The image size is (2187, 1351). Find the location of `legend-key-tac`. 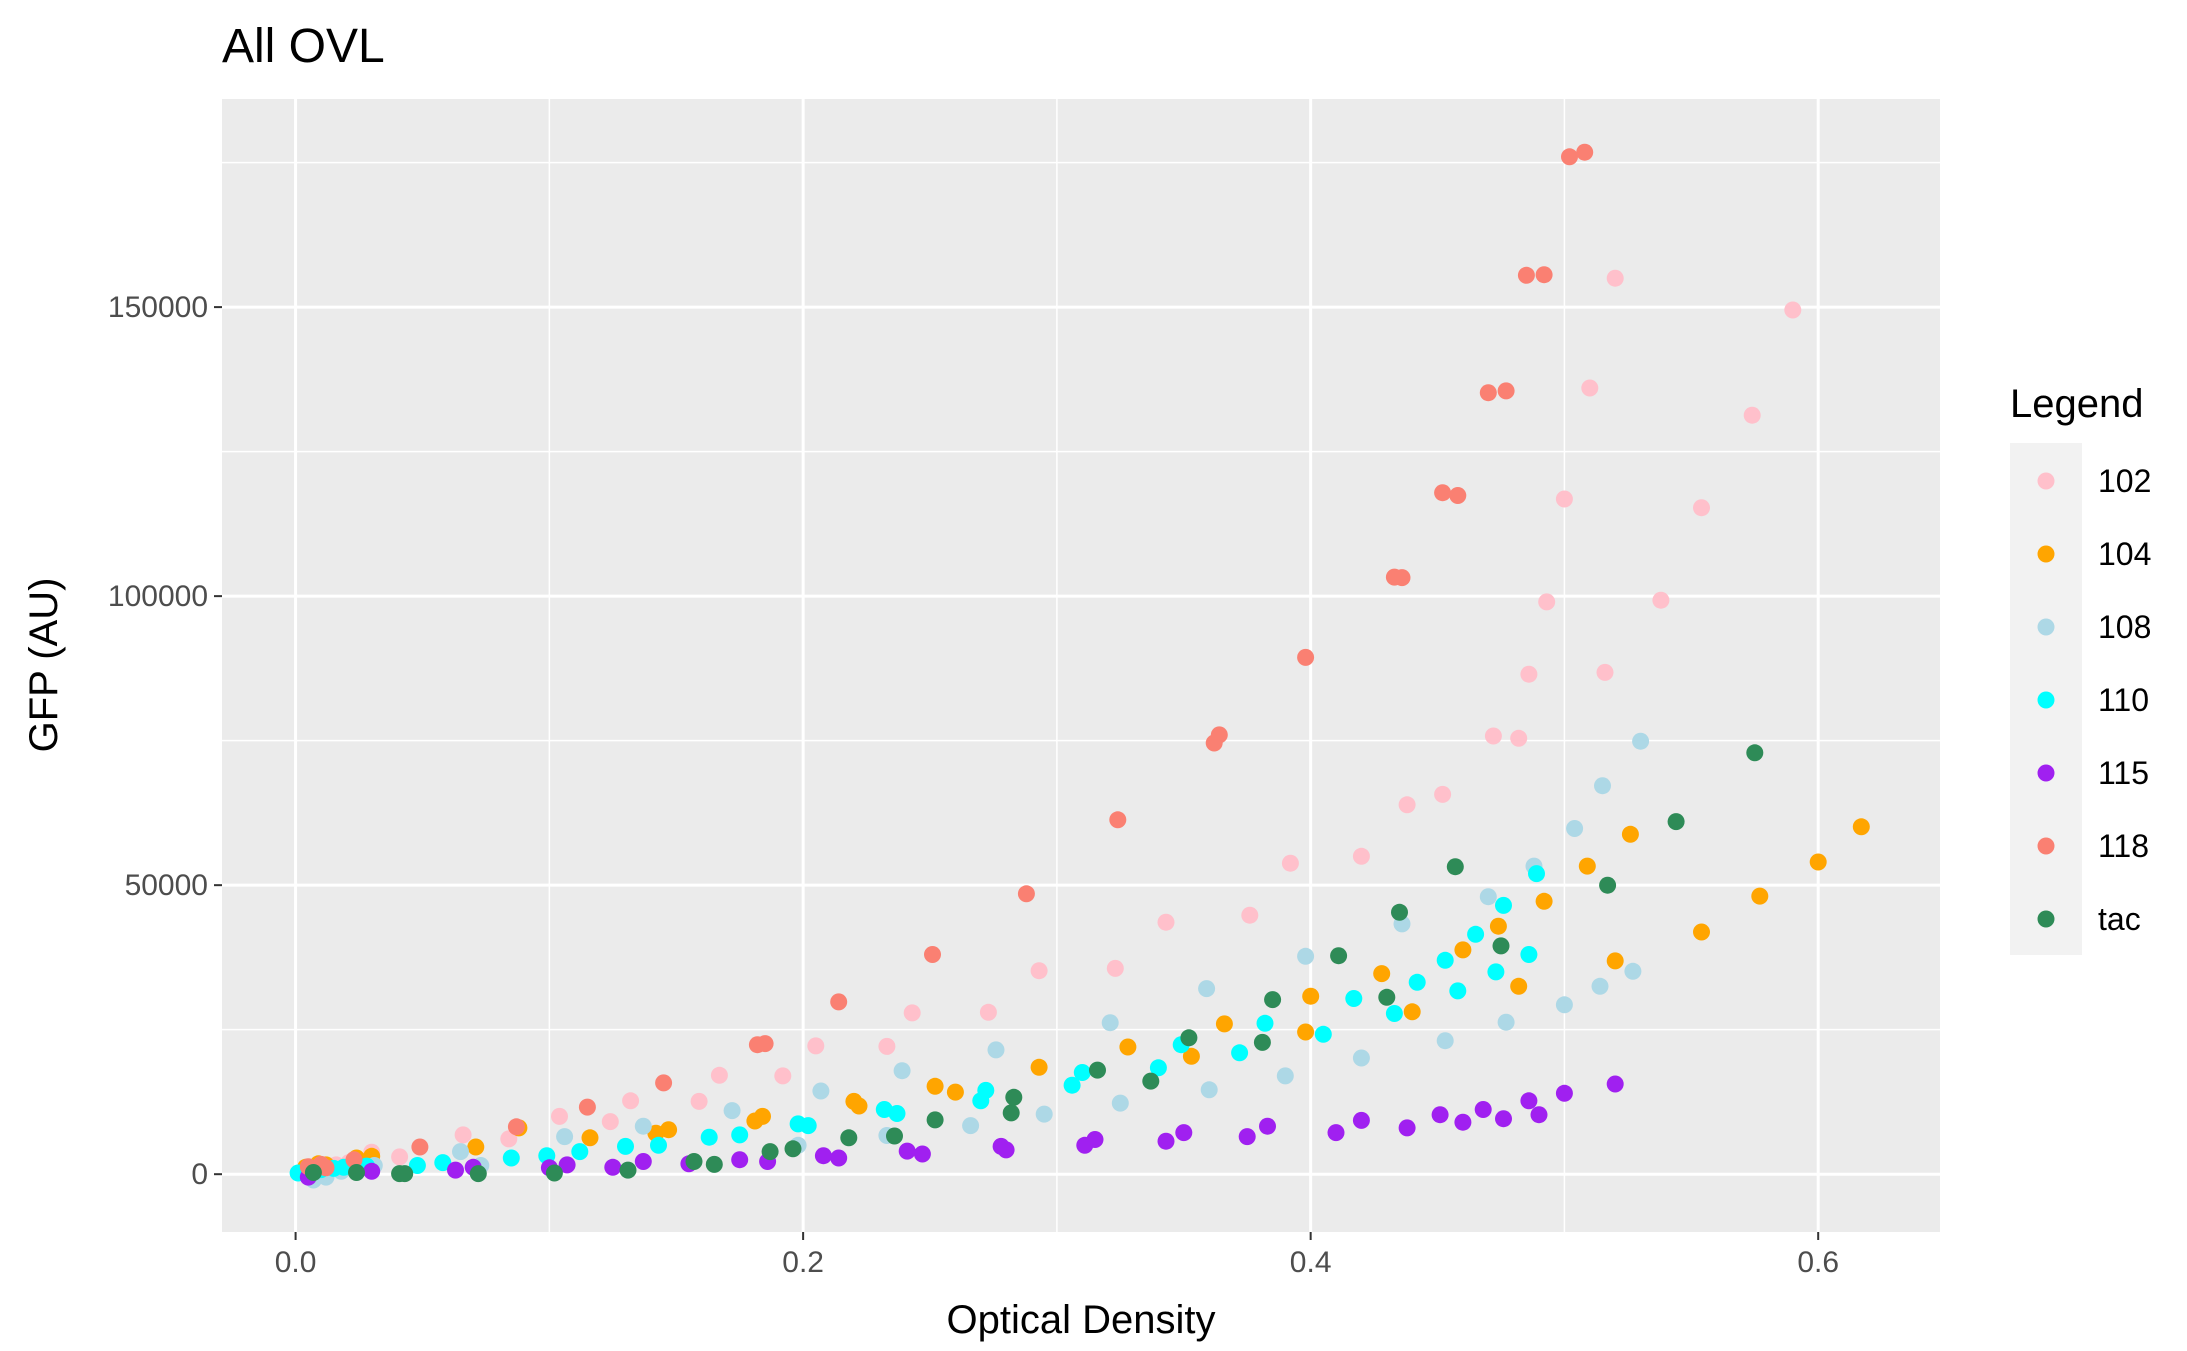

legend-key-tac is located at coordinates (2046, 919).